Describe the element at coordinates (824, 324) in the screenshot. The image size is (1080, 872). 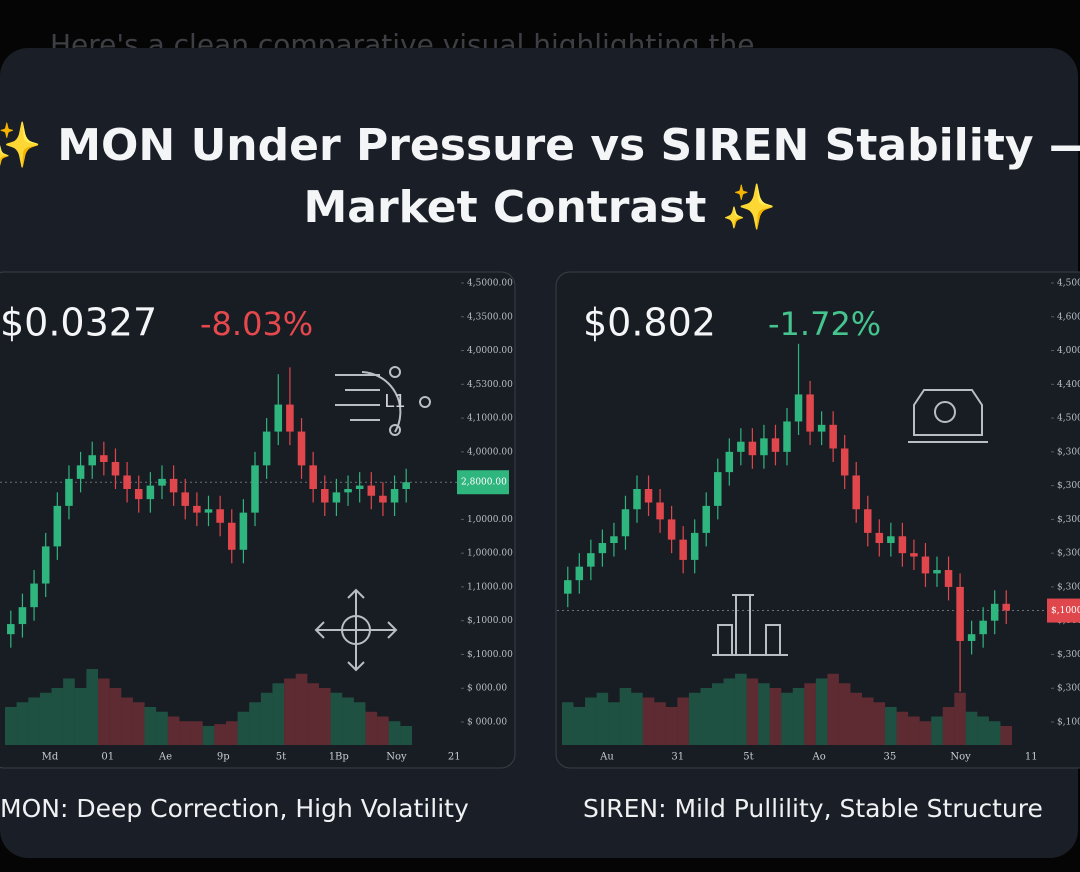
I see `change: -1.72%` at that location.